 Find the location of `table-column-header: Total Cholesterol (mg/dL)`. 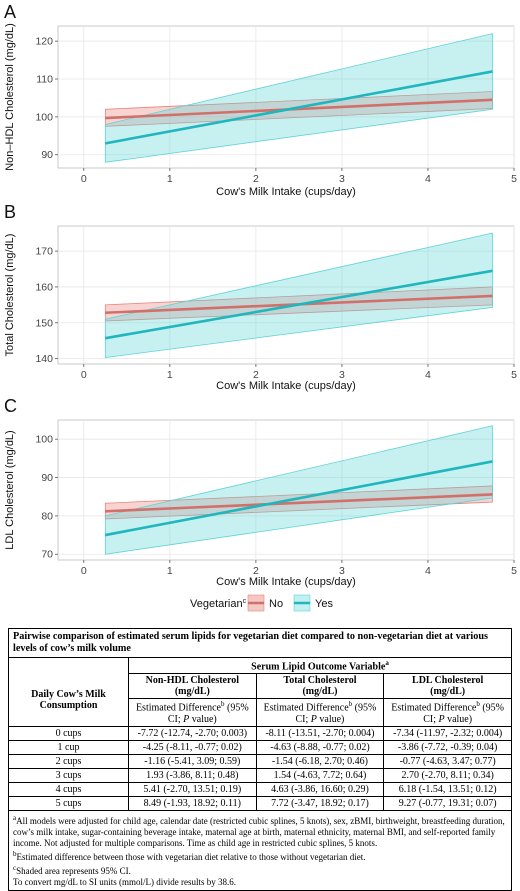

table-column-header: Total Cholesterol (mg/dL) is located at coordinates (320, 686).